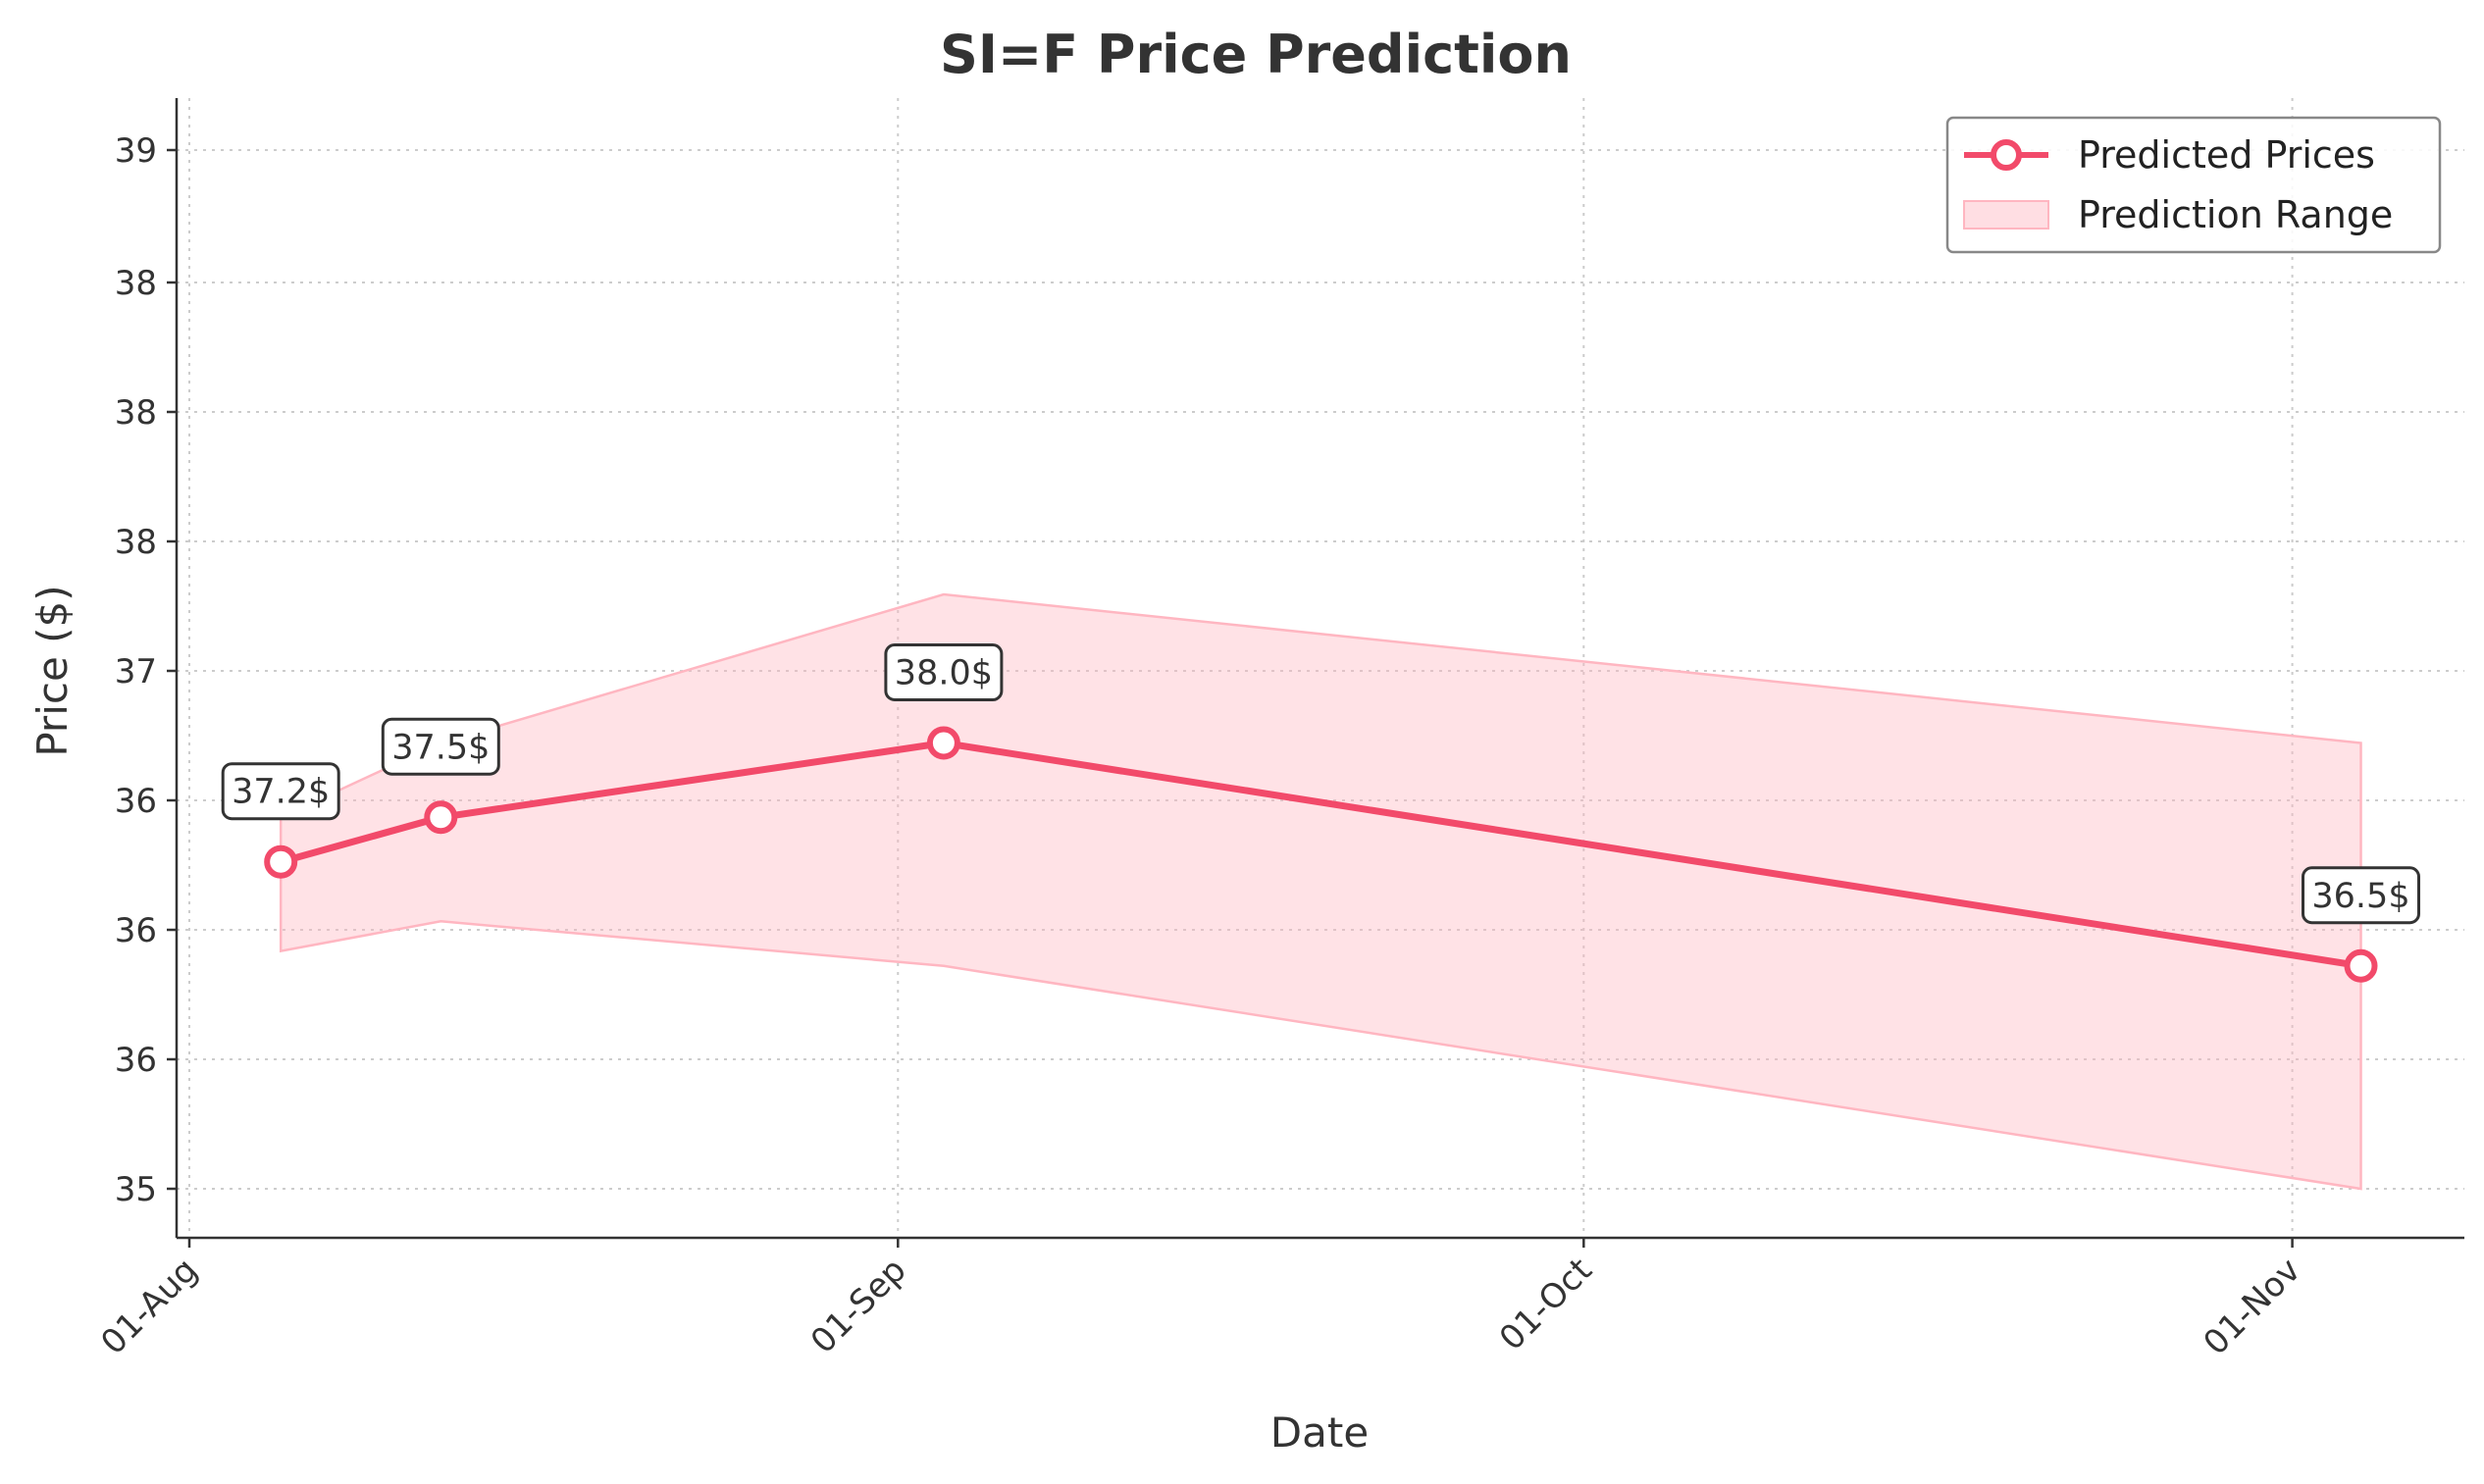  I want to click on data-label: 38.0$, so click(944, 672).